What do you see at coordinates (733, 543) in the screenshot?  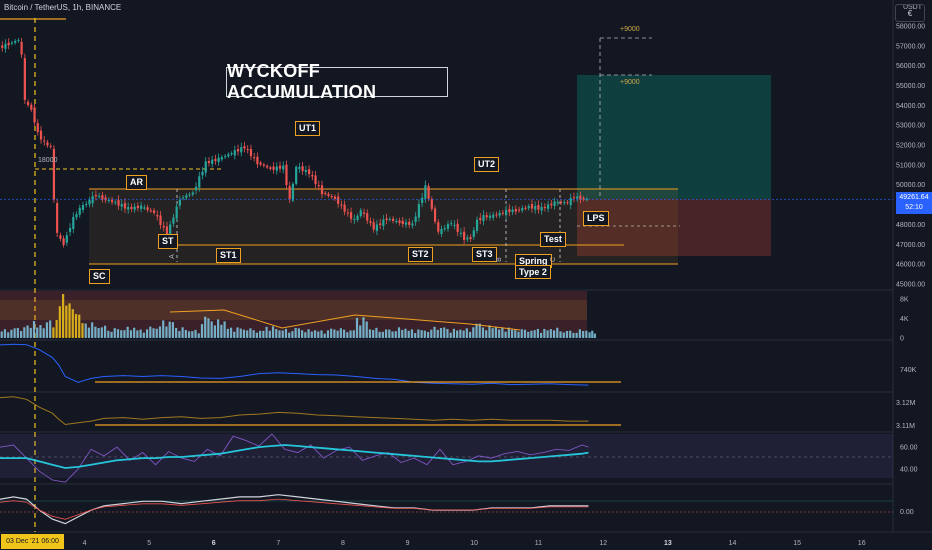 I see `time-axis-tick-label: 14` at bounding box center [733, 543].